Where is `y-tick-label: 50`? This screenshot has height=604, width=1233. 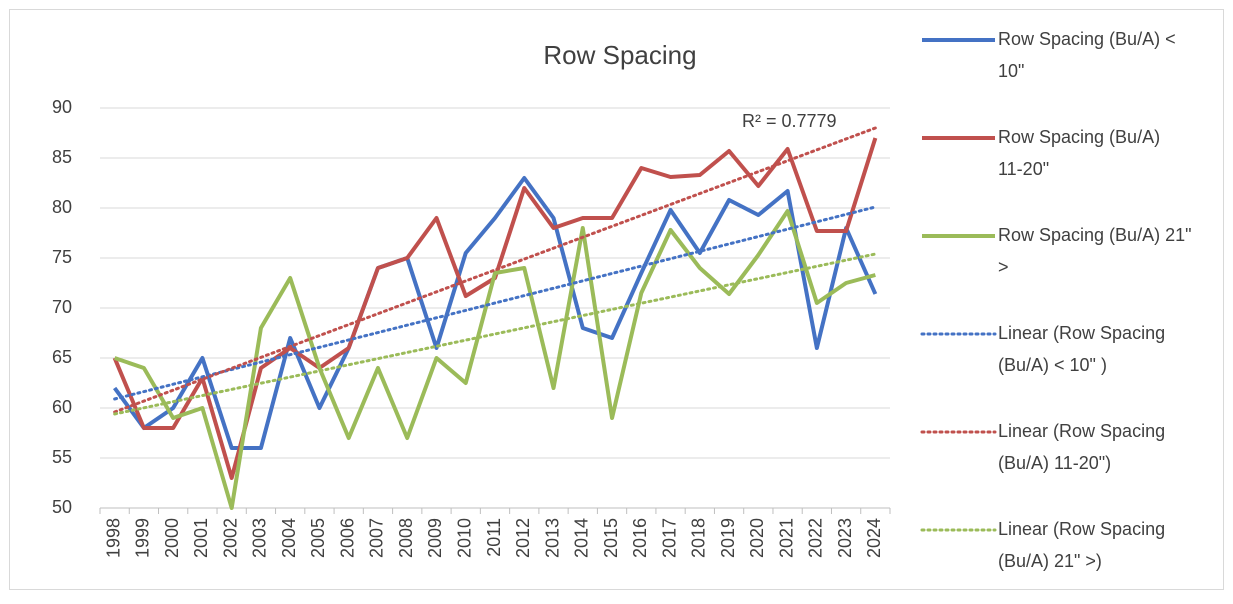
y-tick-label: 50 is located at coordinates (62, 507).